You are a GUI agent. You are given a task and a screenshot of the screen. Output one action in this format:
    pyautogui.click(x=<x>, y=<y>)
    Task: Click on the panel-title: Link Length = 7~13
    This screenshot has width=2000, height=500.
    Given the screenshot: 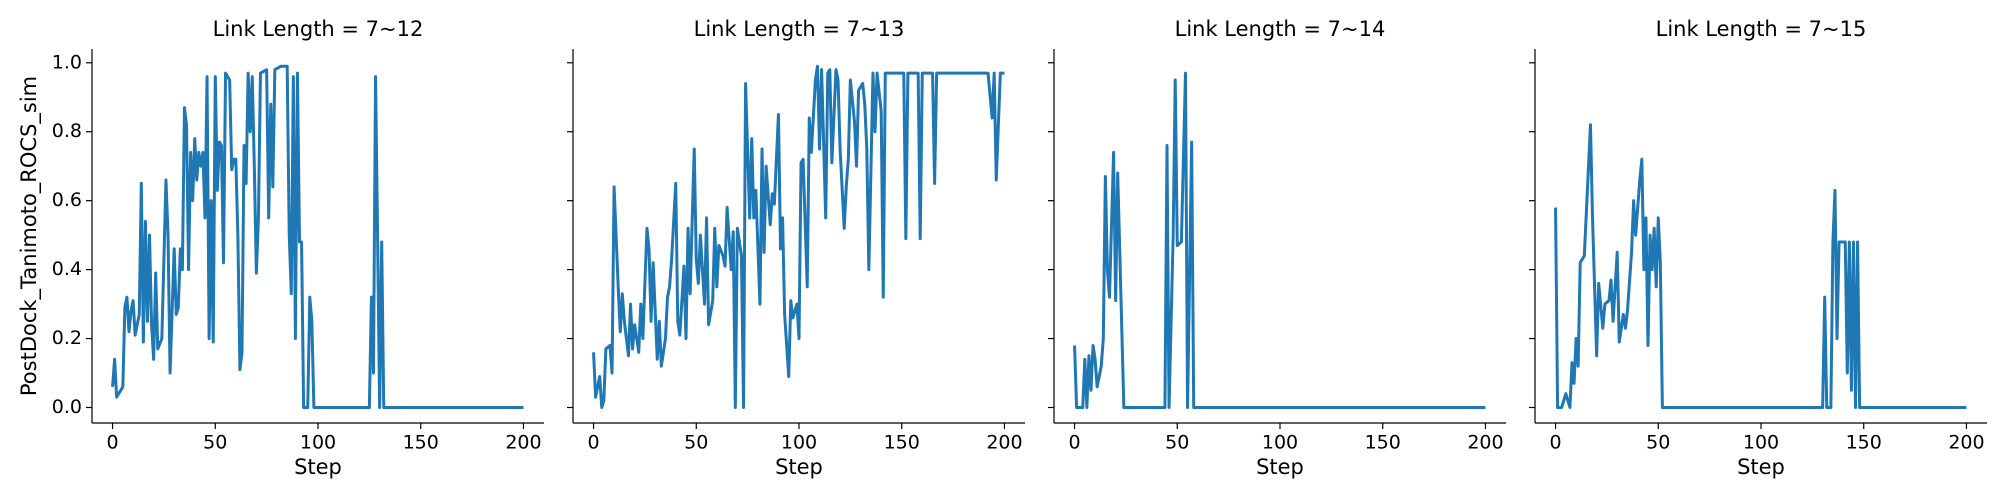 What is the action you would take?
    pyautogui.click(x=799, y=29)
    